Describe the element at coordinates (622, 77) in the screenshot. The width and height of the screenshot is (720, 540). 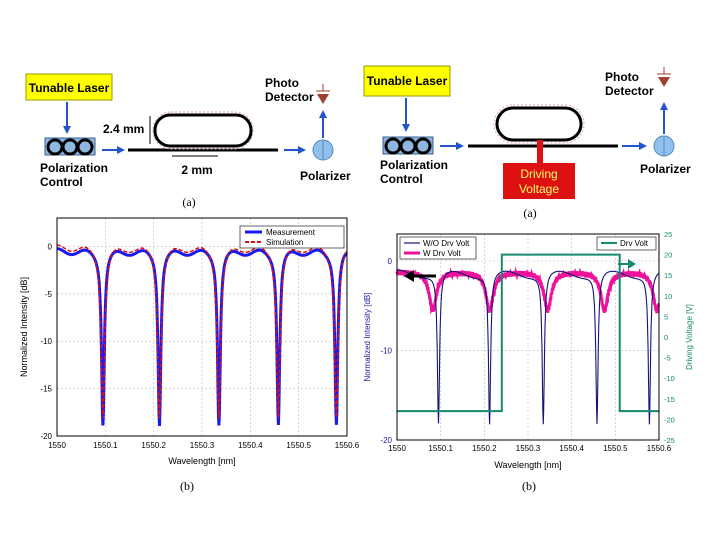
I see `right-photo-label-1: Photo` at that location.